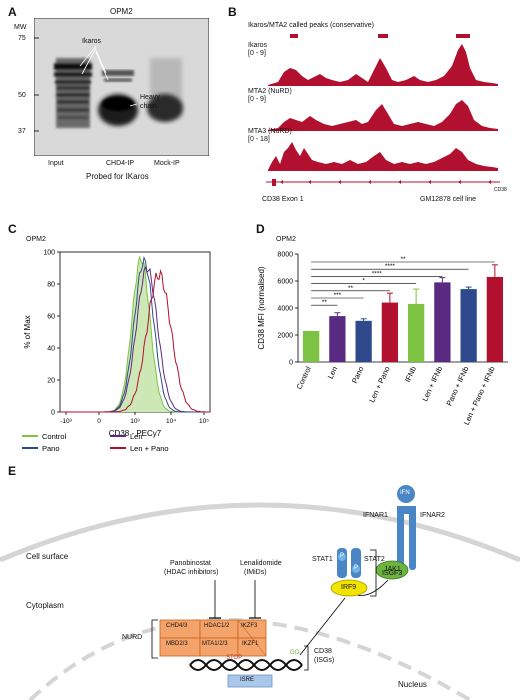 The width and height of the screenshot is (520, 700). I want to click on y-tick-label: 4000, so click(285, 309).